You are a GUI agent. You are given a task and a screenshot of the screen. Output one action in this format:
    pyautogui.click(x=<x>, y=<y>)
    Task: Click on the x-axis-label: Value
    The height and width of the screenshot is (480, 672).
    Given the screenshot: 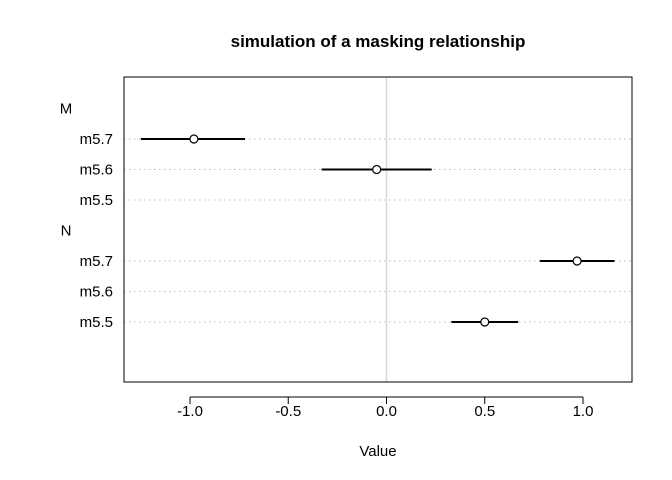 What is the action you would take?
    pyautogui.click(x=377, y=451)
    